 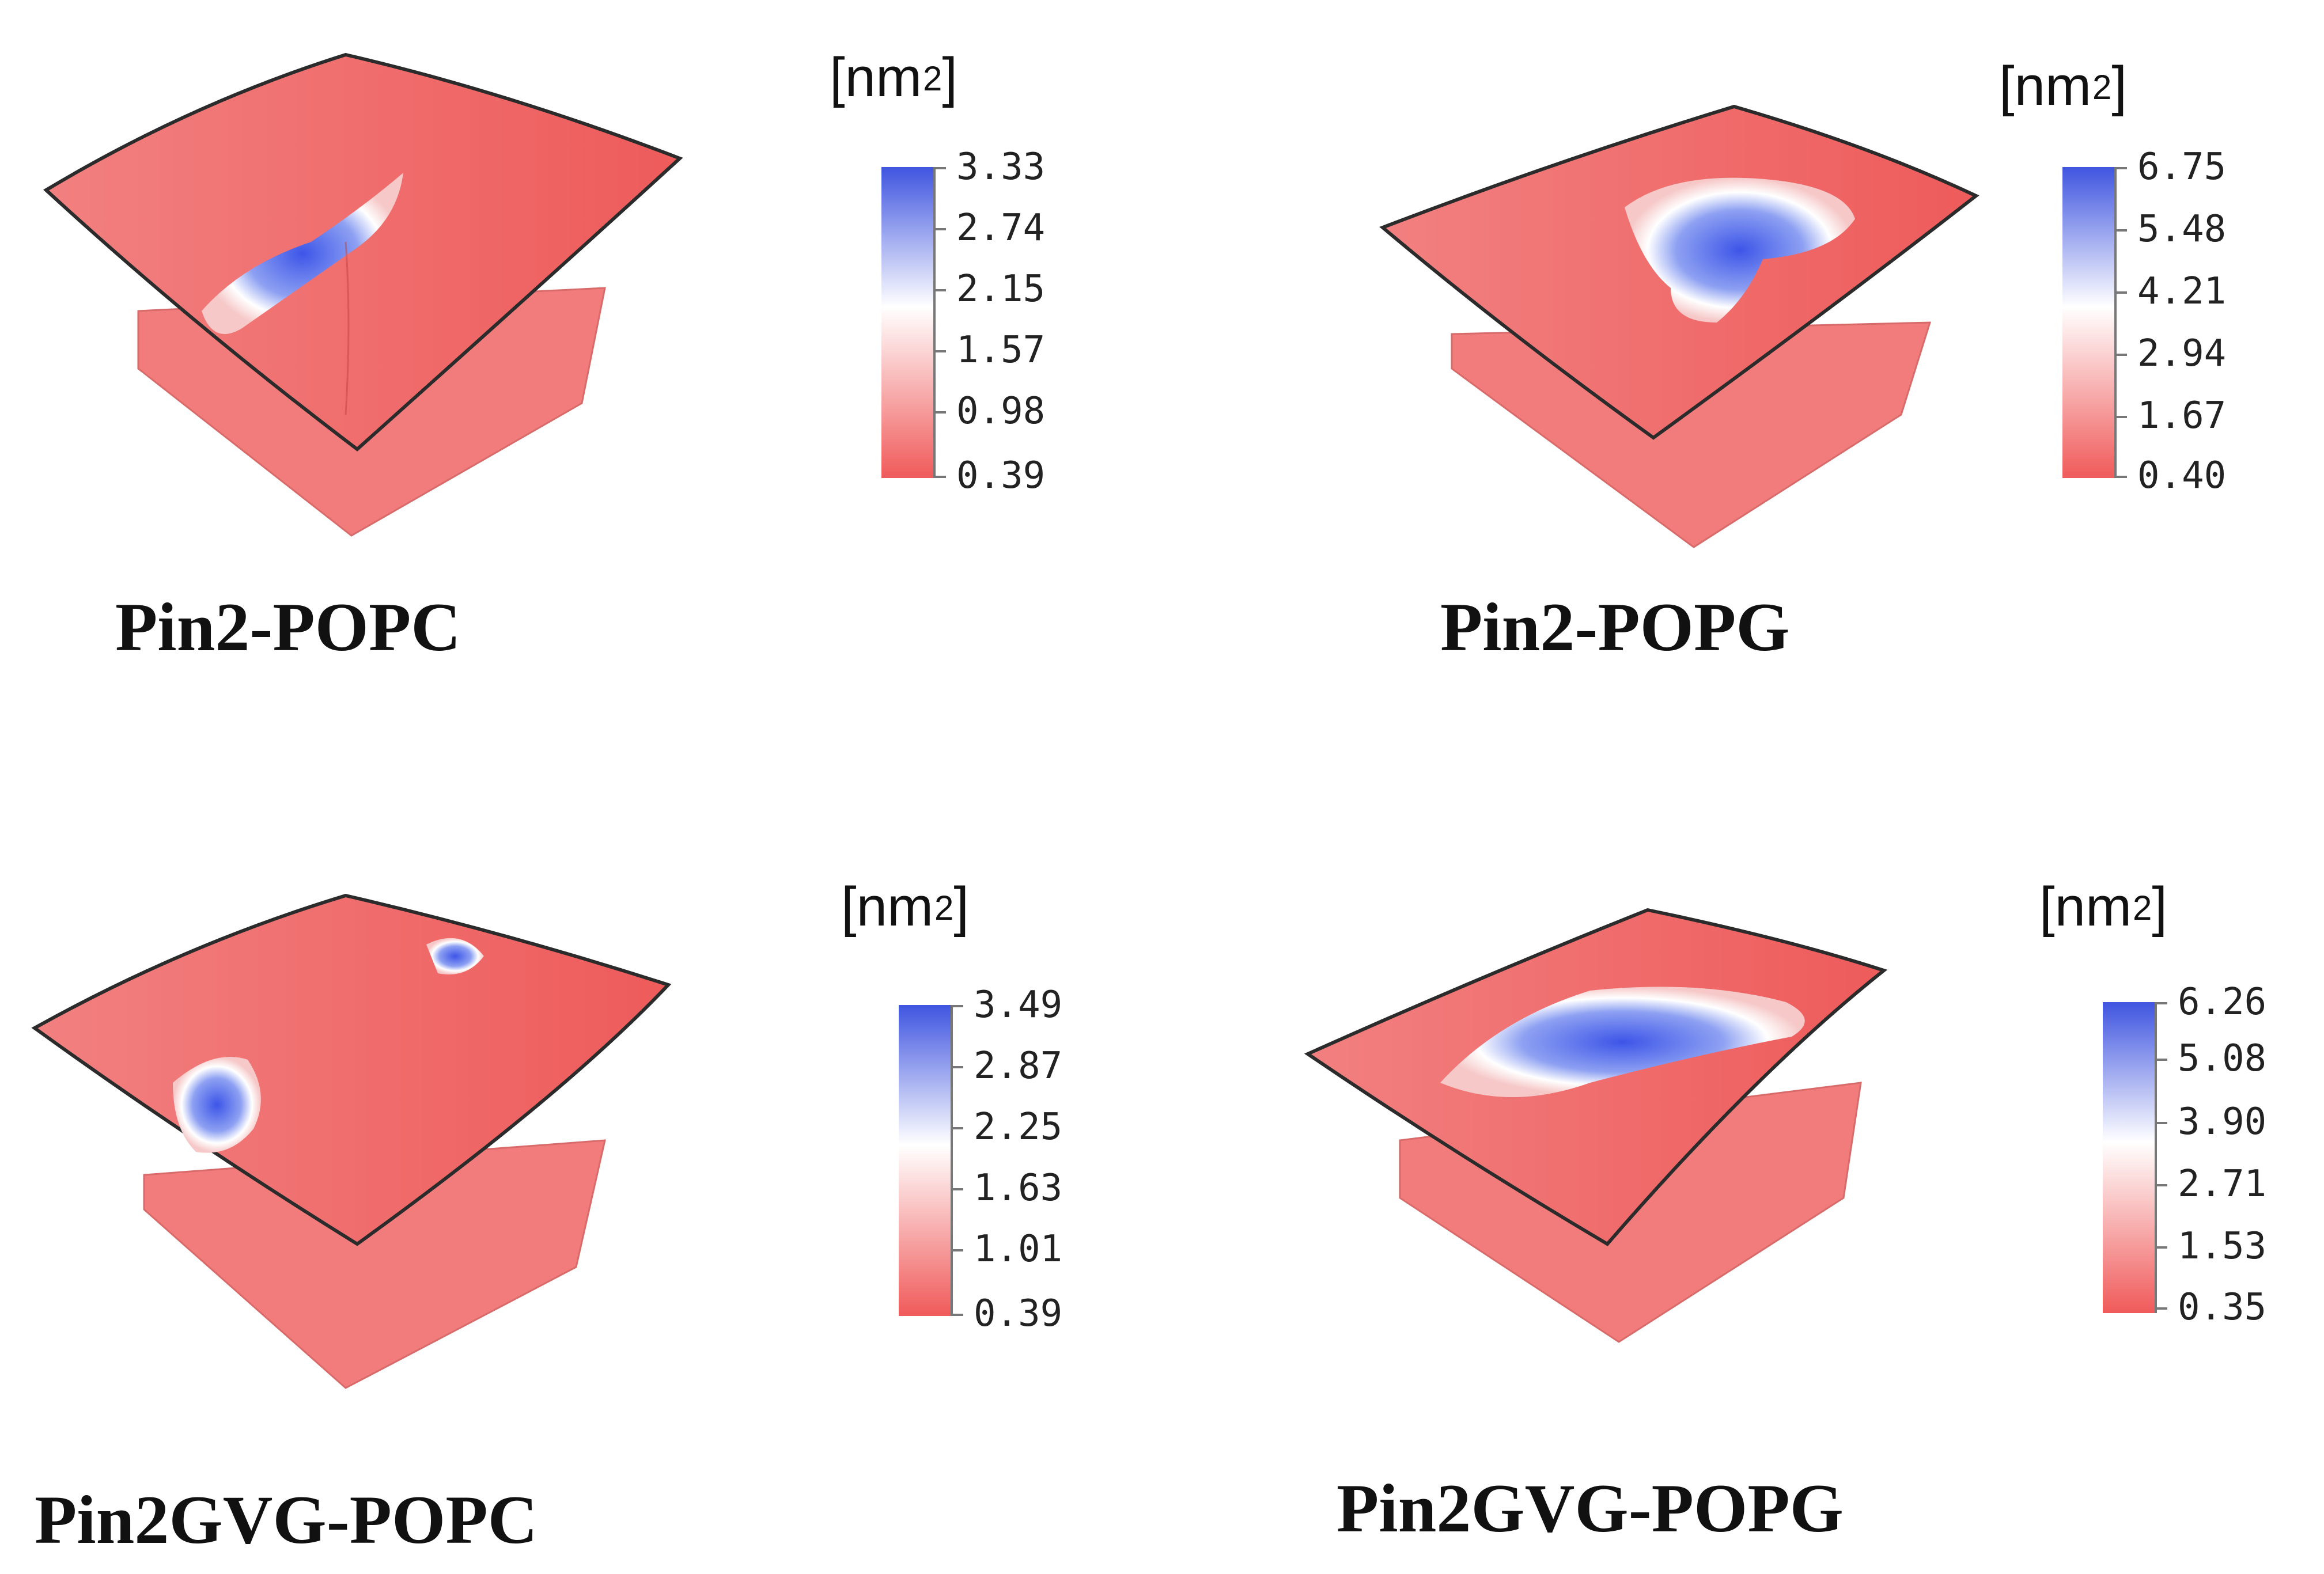 I want to click on colorbar: 6.75 5.48 4.21 2.94 1.67 0.40, so click(x=2144, y=322).